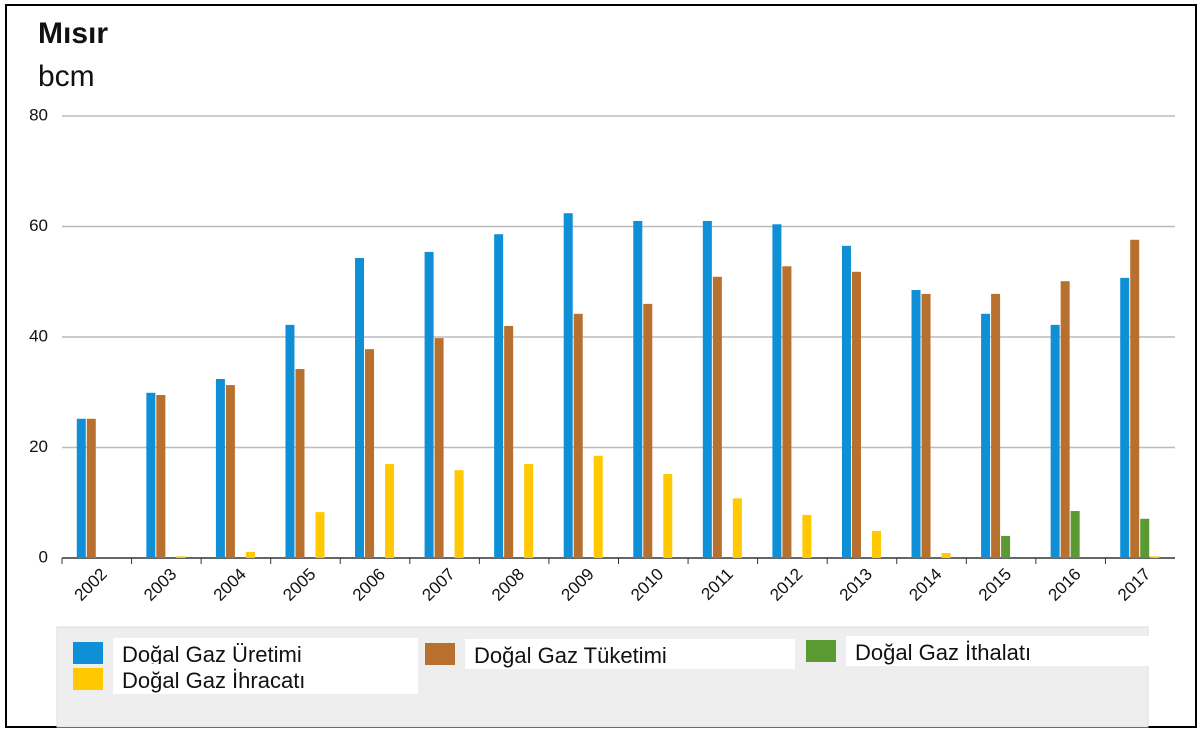  I want to click on y-tick-label: 0, so click(43, 556).